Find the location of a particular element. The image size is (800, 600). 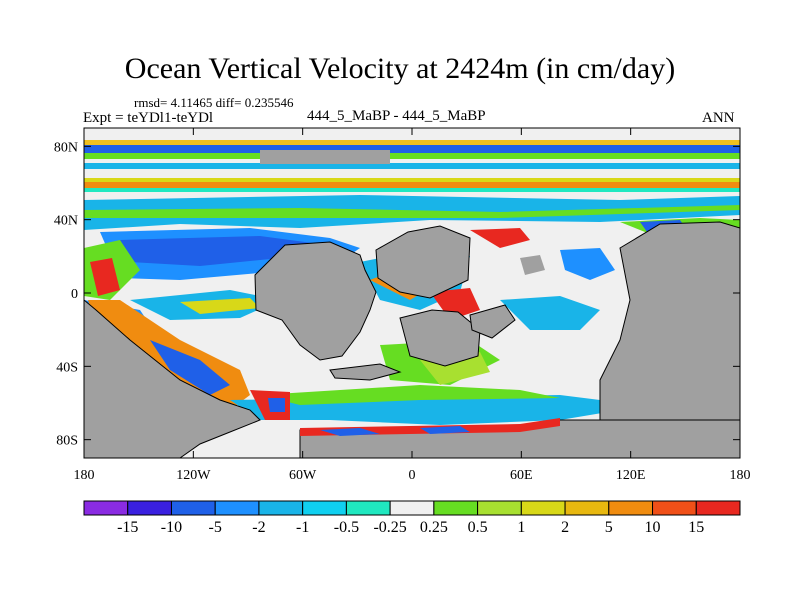

colorbar-label: 0.25 is located at coordinates (434, 527).